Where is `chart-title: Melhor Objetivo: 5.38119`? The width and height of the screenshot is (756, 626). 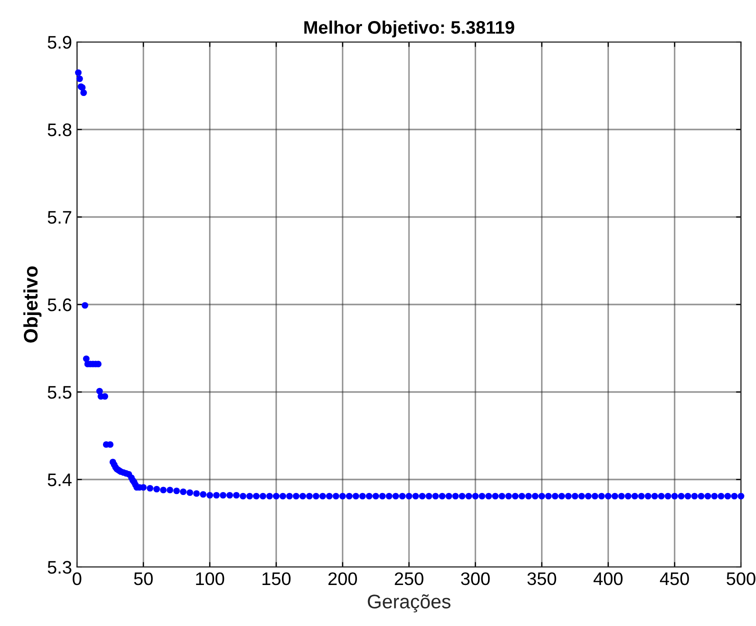 chart-title: Melhor Objetivo: 5.38119 is located at coordinates (409, 29).